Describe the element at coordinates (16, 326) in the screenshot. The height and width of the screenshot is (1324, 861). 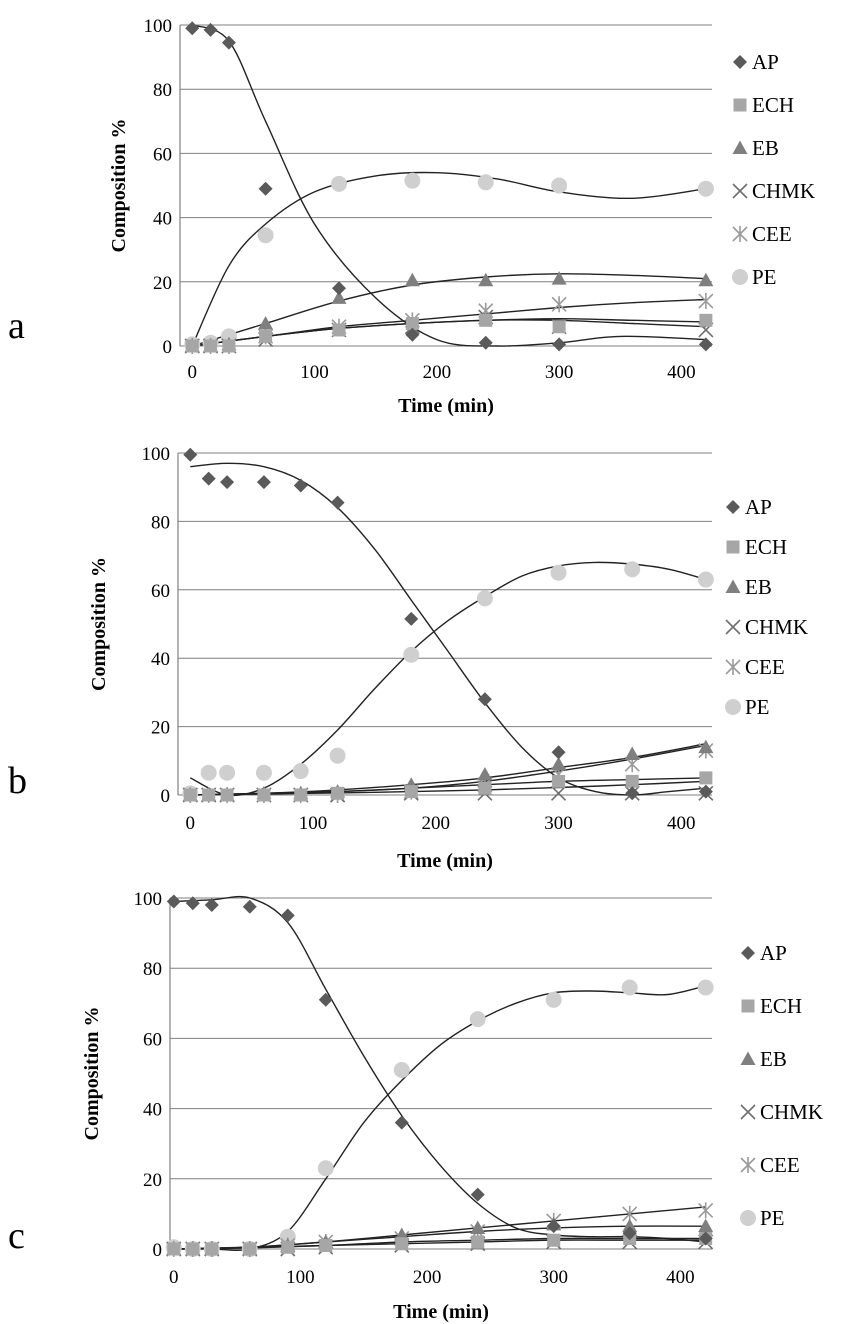
I see `panel-letter: a` at that location.